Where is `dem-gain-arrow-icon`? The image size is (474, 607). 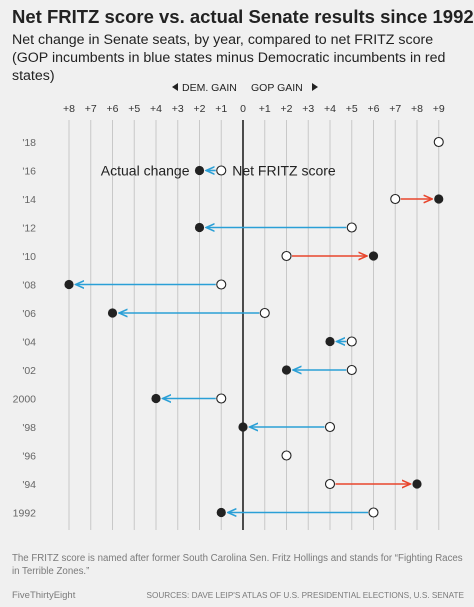 dem-gain-arrow-icon is located at coordinates (175, 87).